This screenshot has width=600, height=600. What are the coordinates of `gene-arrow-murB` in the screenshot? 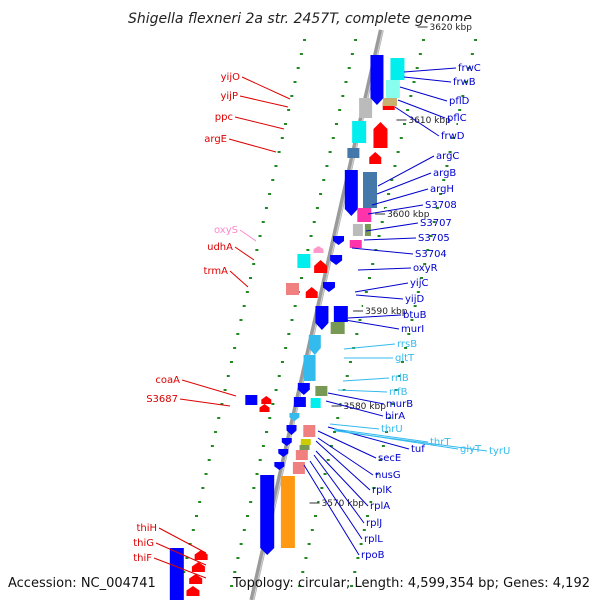 It's located at (303, 389).